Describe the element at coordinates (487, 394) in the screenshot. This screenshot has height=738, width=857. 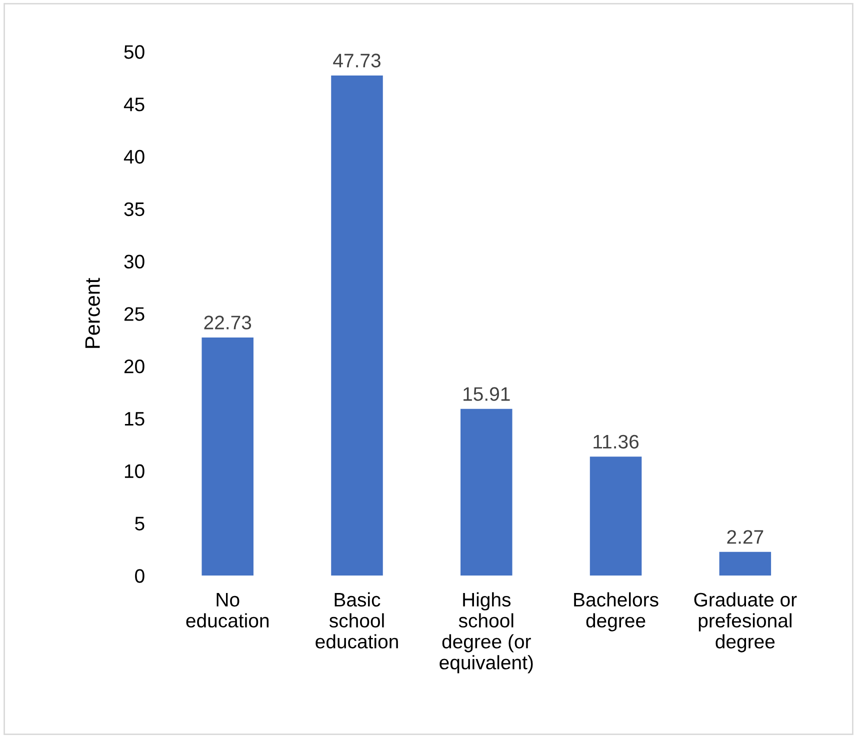
I see `data-label: 15.91` at that location.